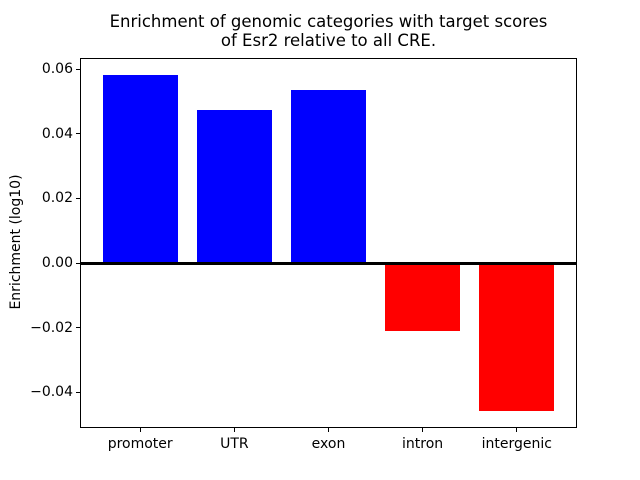 The width and height of the screenshot is (640, 480). What do you see at coordinates (140, 444) in the screenshot?
I see `x-tick-label-promoter: promoter` at bounding box center [140, 444].